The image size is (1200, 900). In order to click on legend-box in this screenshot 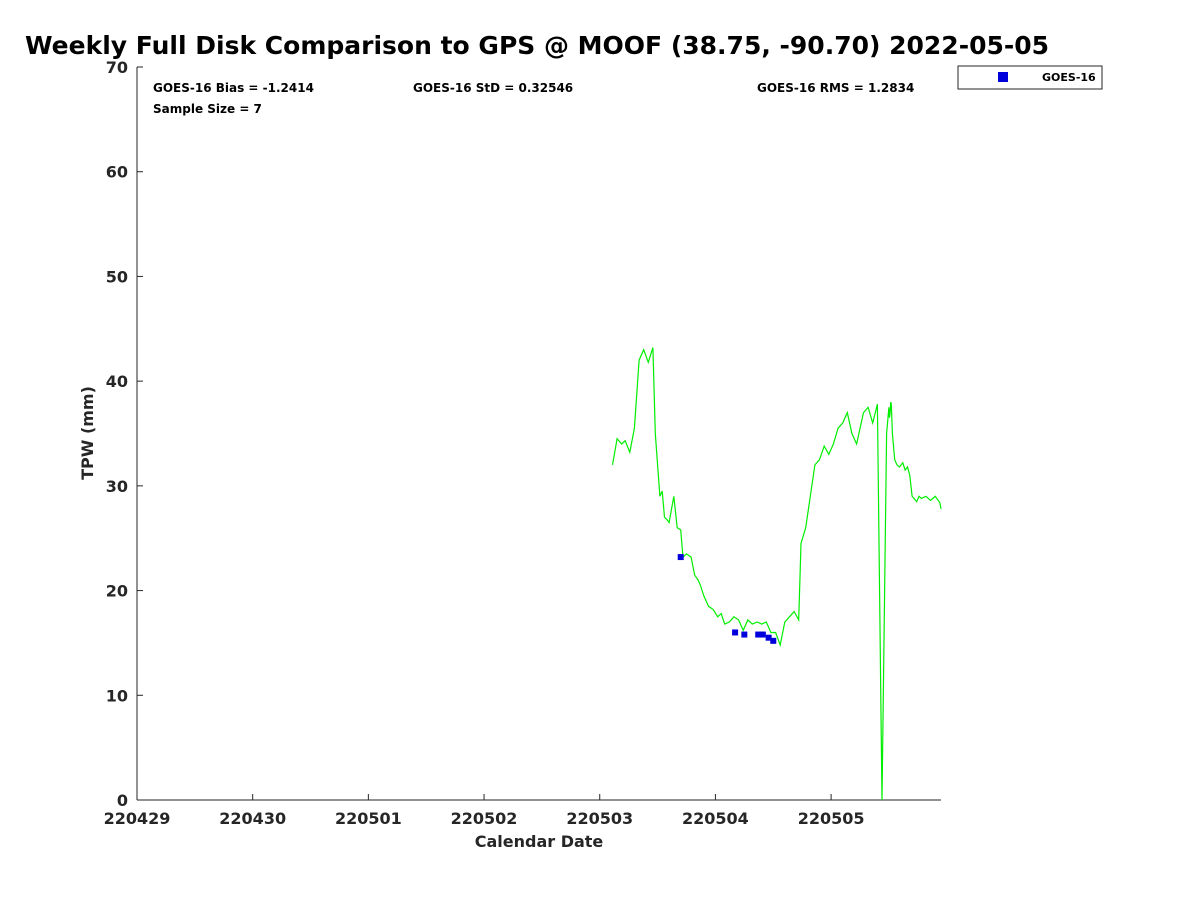, I will do `click(1030, 77)`.